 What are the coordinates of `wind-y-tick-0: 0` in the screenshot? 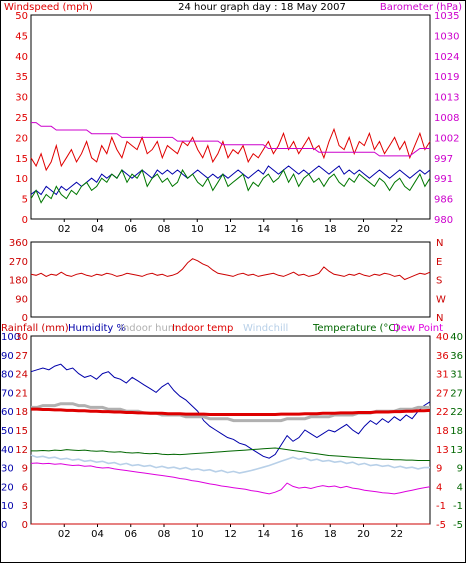 It's located at (25, 220).